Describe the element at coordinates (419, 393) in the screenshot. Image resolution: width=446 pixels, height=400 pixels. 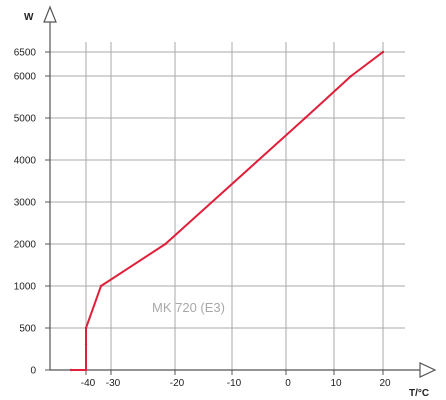
I see `x-axis-label: T/°C` at that location.